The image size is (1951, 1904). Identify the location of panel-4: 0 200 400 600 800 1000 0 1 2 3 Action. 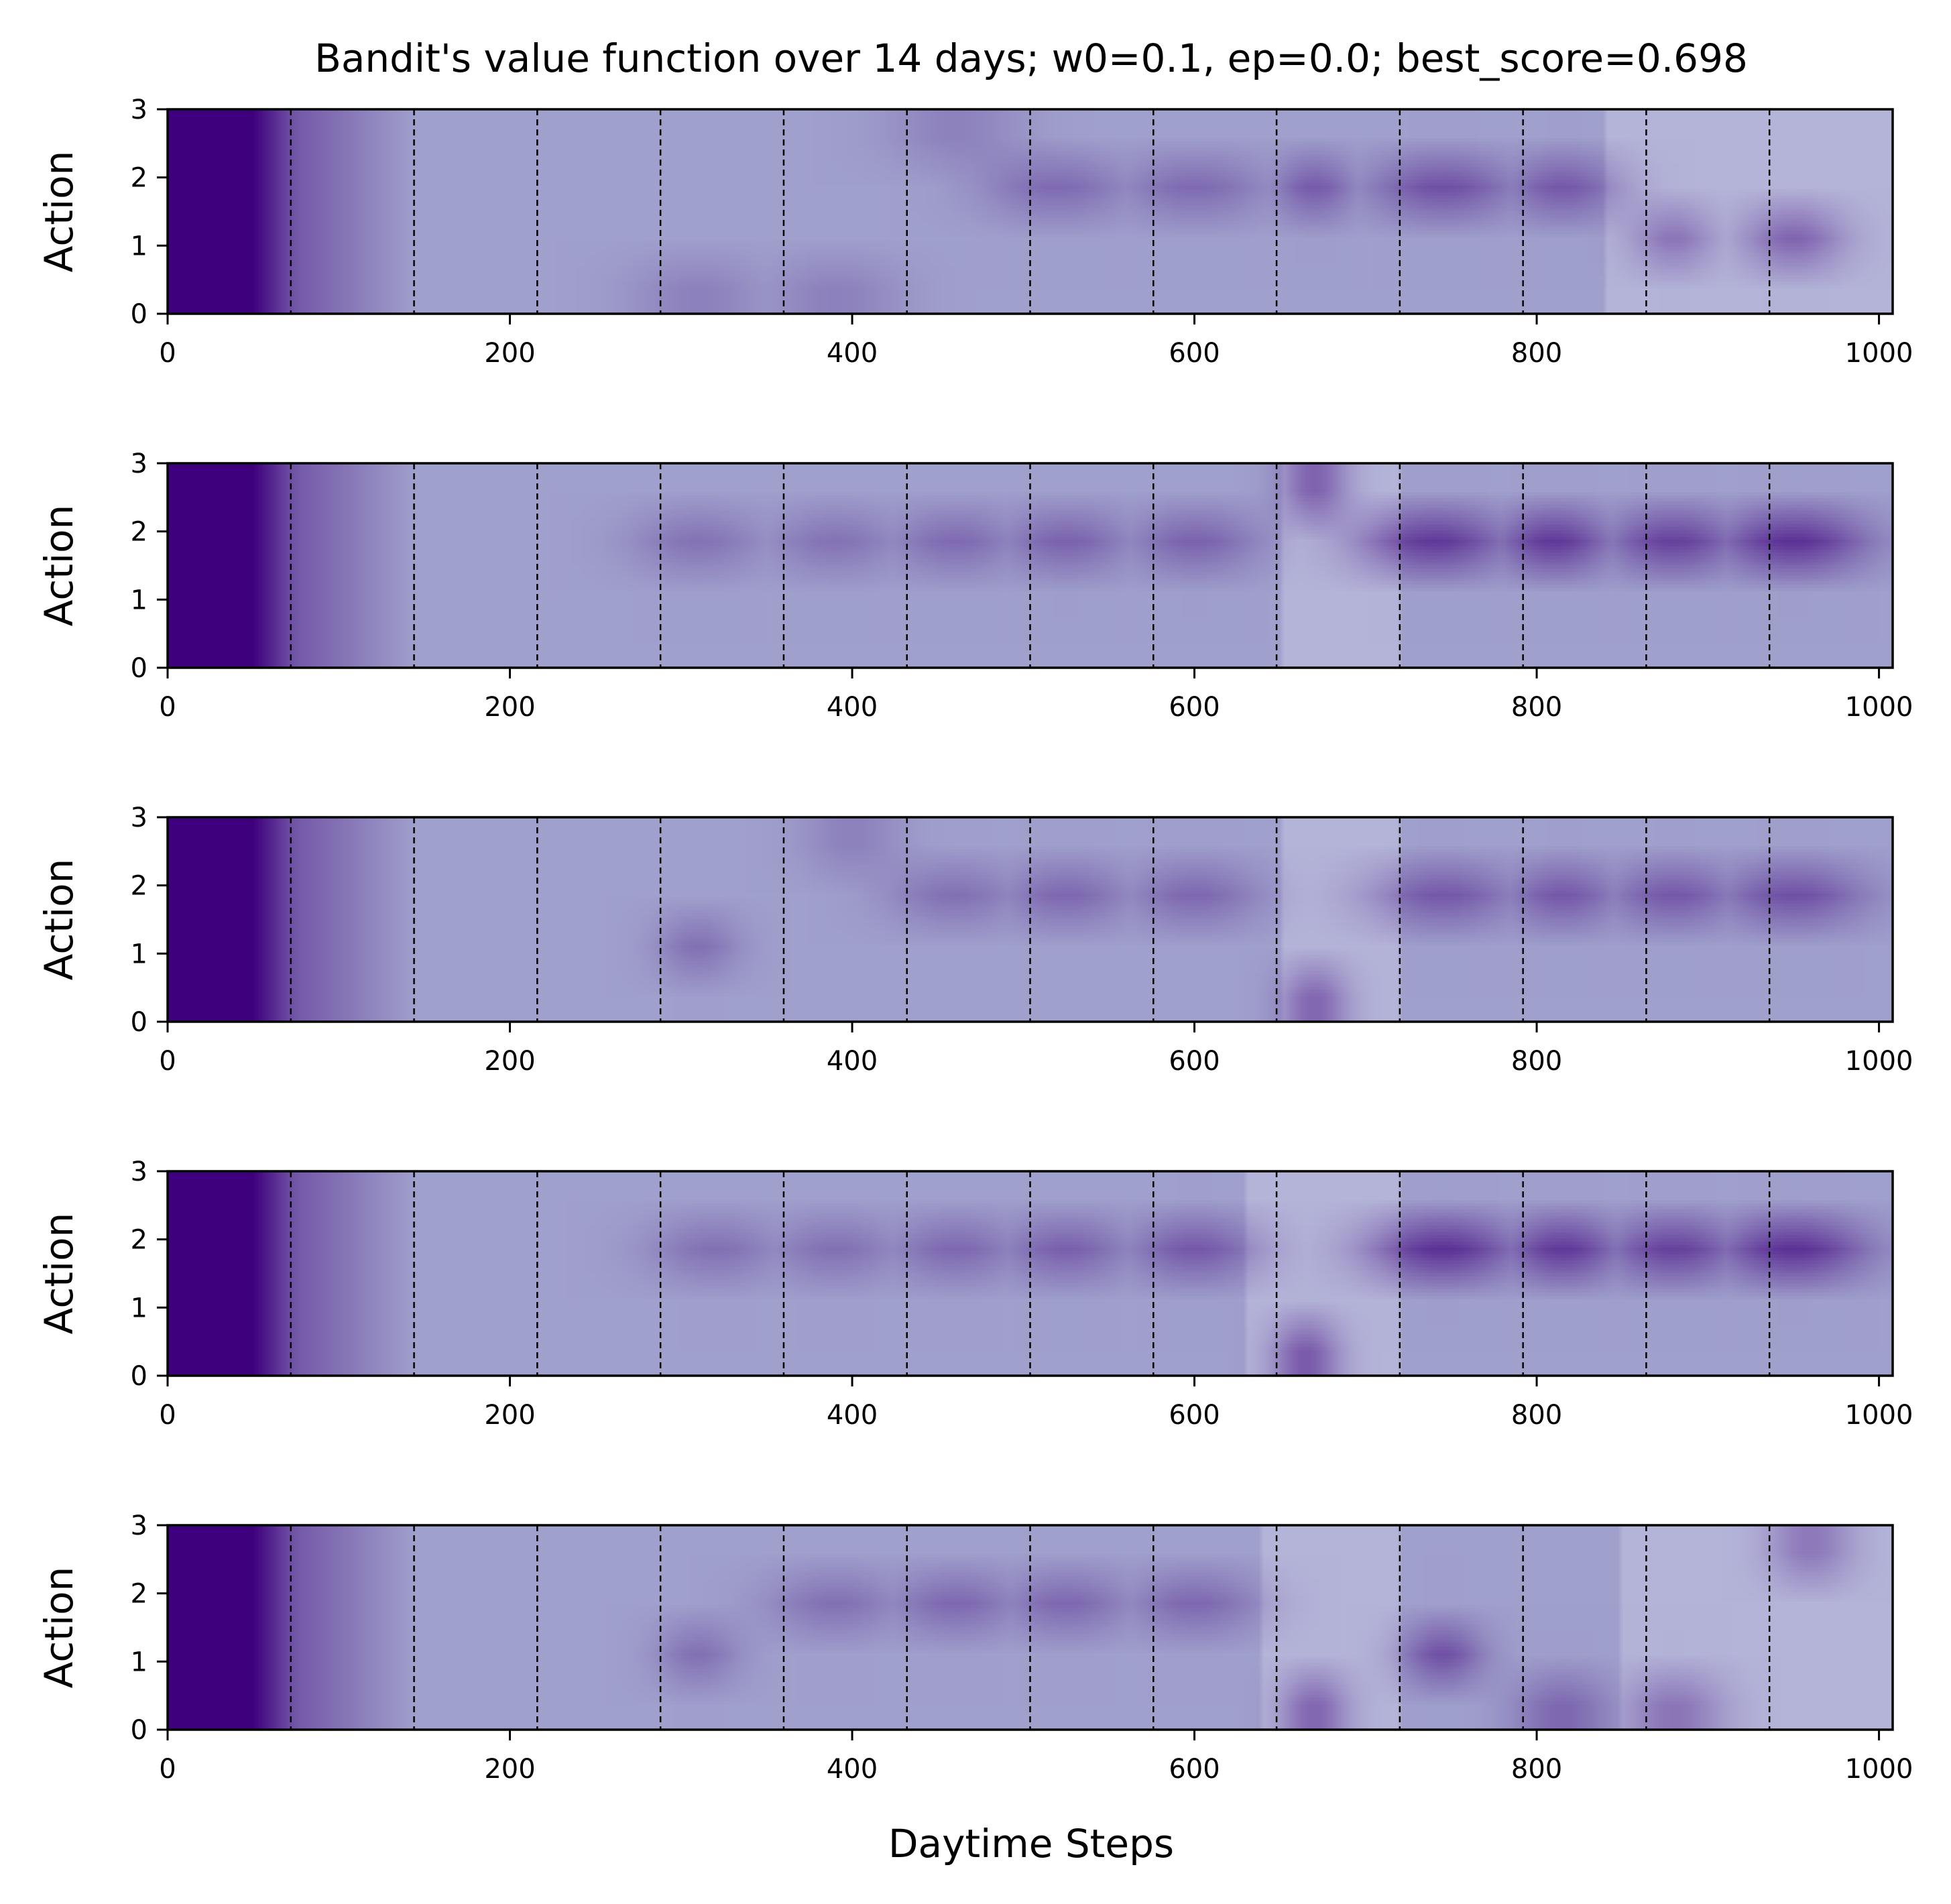
(974, 1293).